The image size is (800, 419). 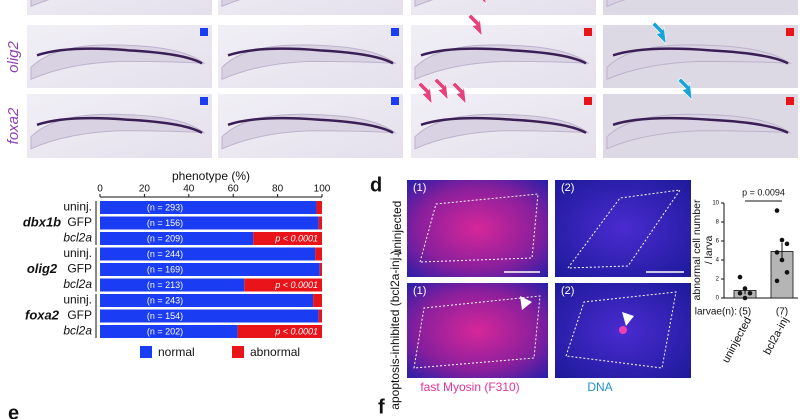 What do you see at coordinates (718, 223) in the screenshot?
I see `y-tick-label: 8` at bounding box center [718, 223].